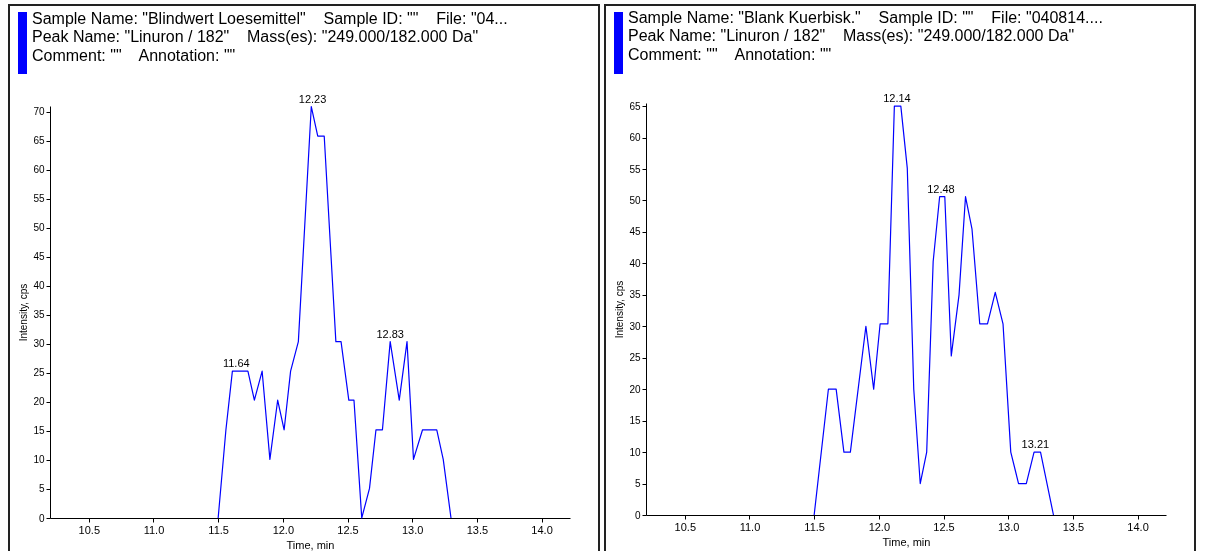 The width and height of the screenshot is (1206, 551). What do you see at coordinates (312, 98) in the screenshot?
I see `annotation: 12.23` at bounding box center [312, 98].